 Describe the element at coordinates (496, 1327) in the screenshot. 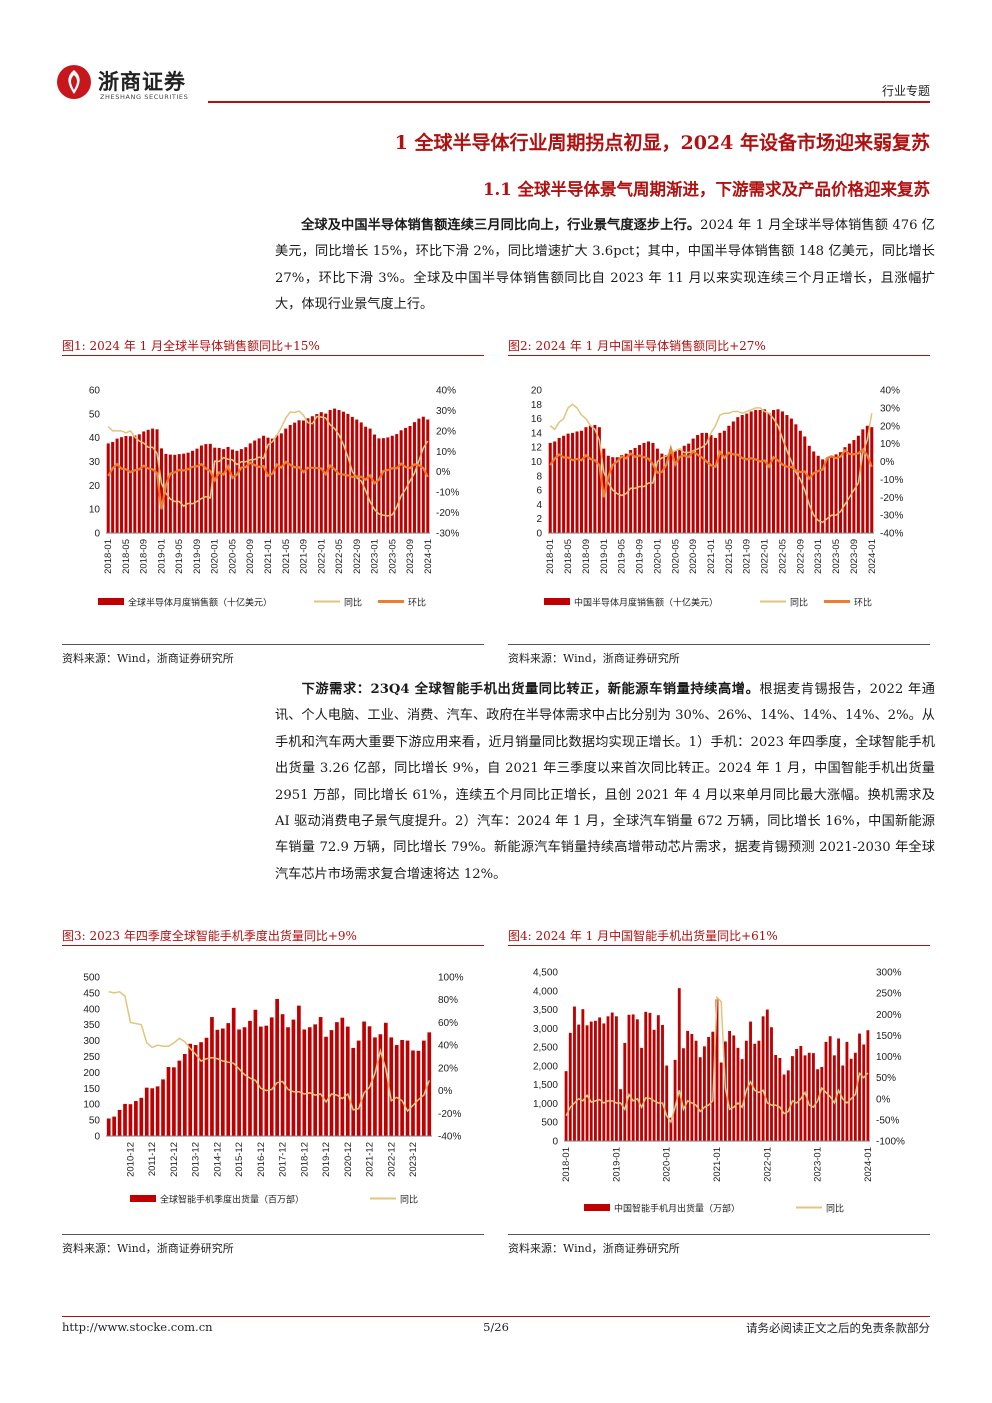

I see `footer-page-number: 5/26` at that location.